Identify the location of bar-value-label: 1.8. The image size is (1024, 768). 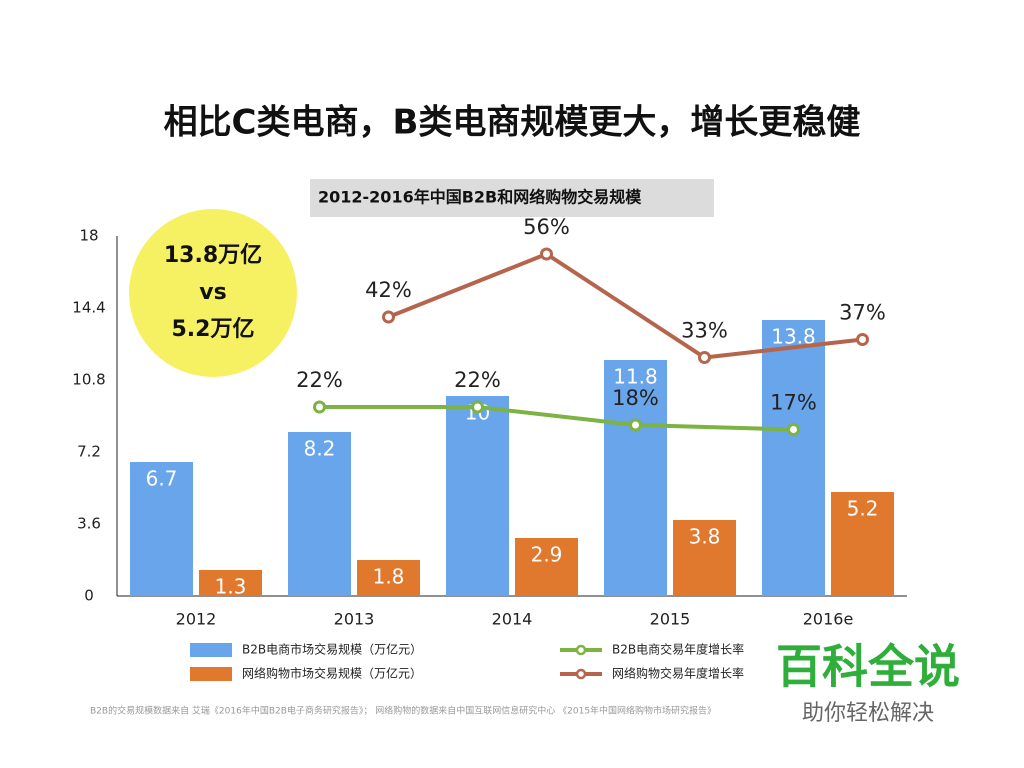
(389, 577).